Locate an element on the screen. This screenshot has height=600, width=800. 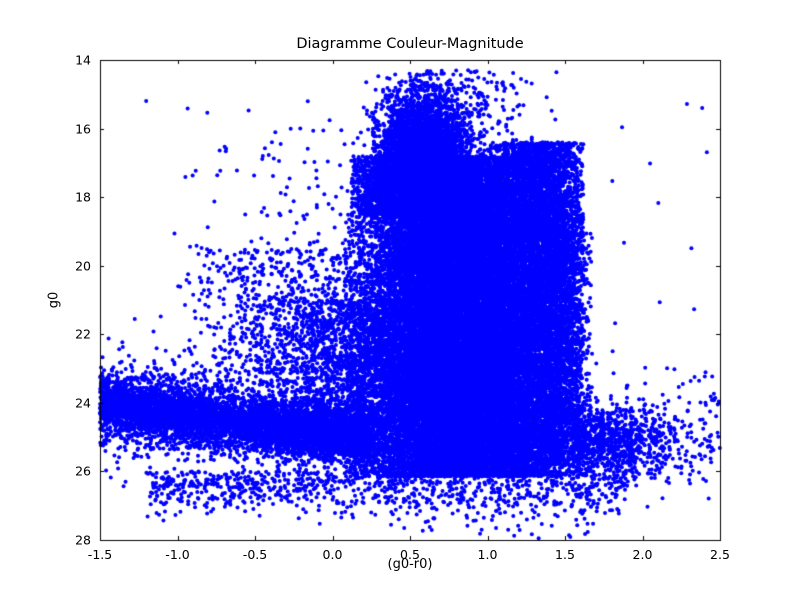
x-tick-label: 2.0 is located at coordinates (642, 554).